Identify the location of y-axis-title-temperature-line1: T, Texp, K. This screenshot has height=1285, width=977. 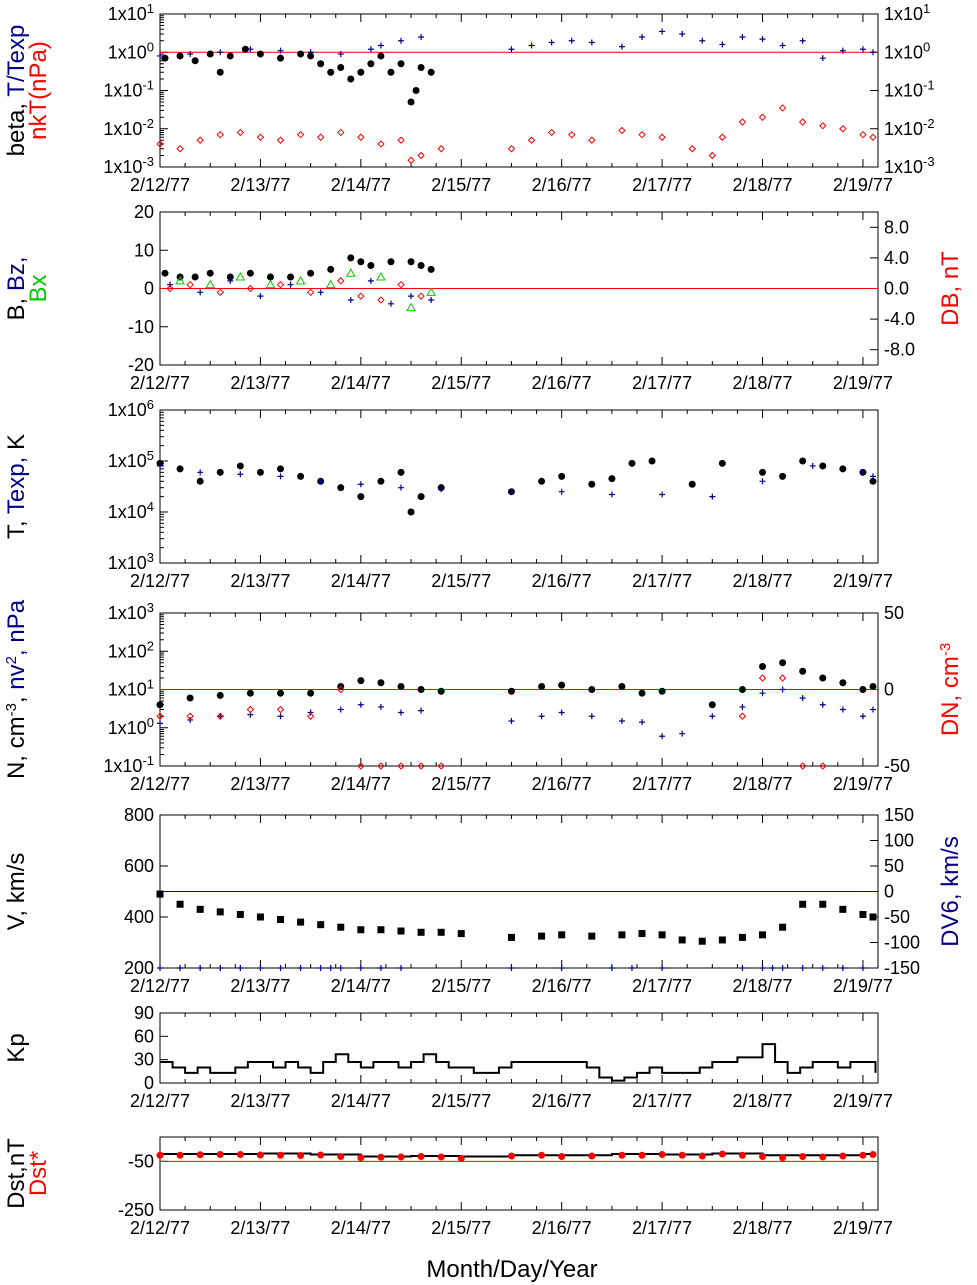
(16, 486).